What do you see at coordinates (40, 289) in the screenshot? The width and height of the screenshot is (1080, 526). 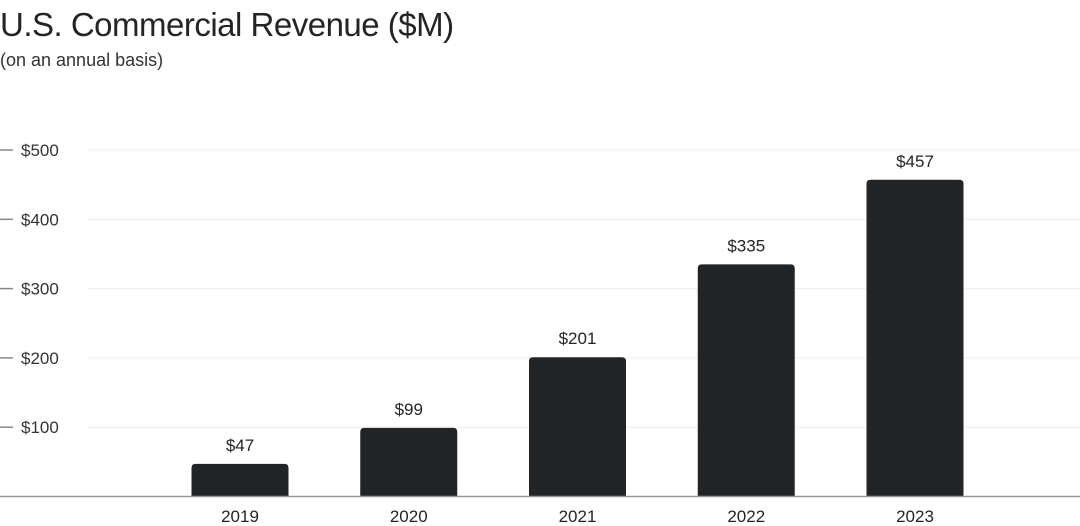 I see `y-tick-label: $300` at bounding box center [40, 289].